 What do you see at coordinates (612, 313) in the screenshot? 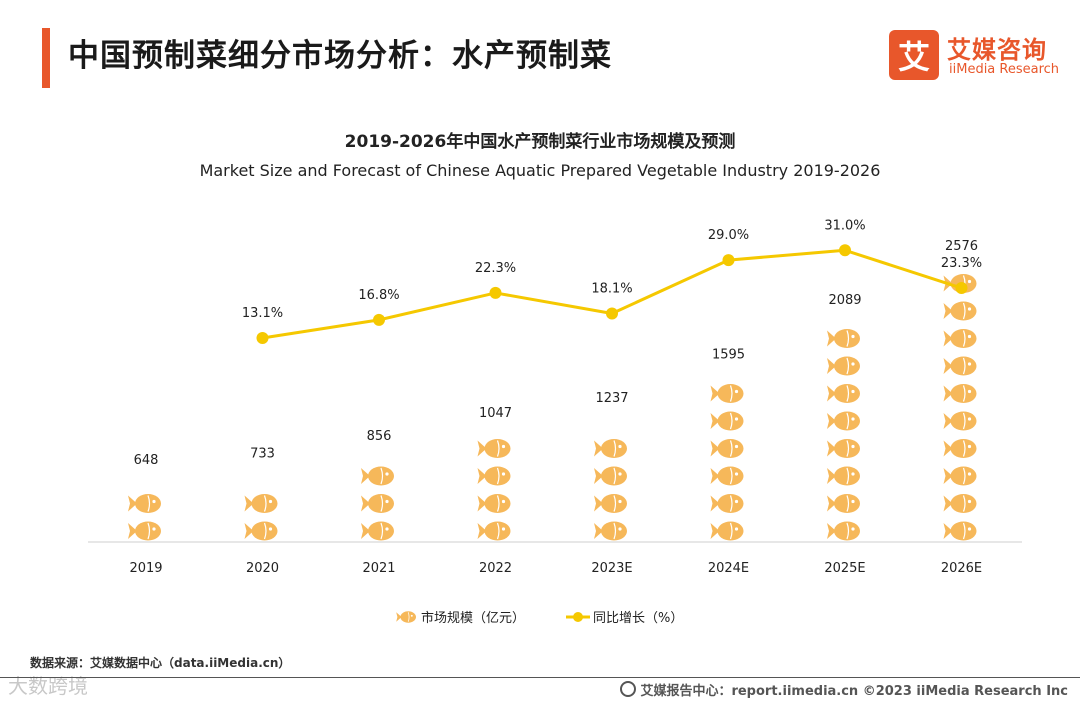
I see `growth-point-2023E` at bounding box center [612, 313].